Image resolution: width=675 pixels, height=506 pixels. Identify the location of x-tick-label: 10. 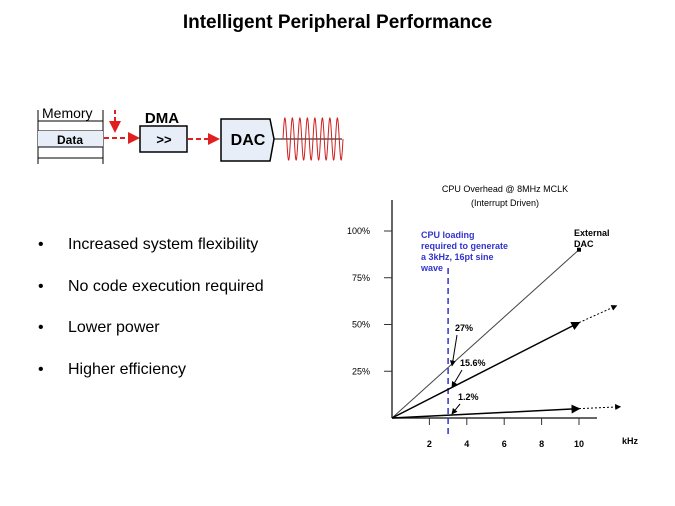
(579, 444).